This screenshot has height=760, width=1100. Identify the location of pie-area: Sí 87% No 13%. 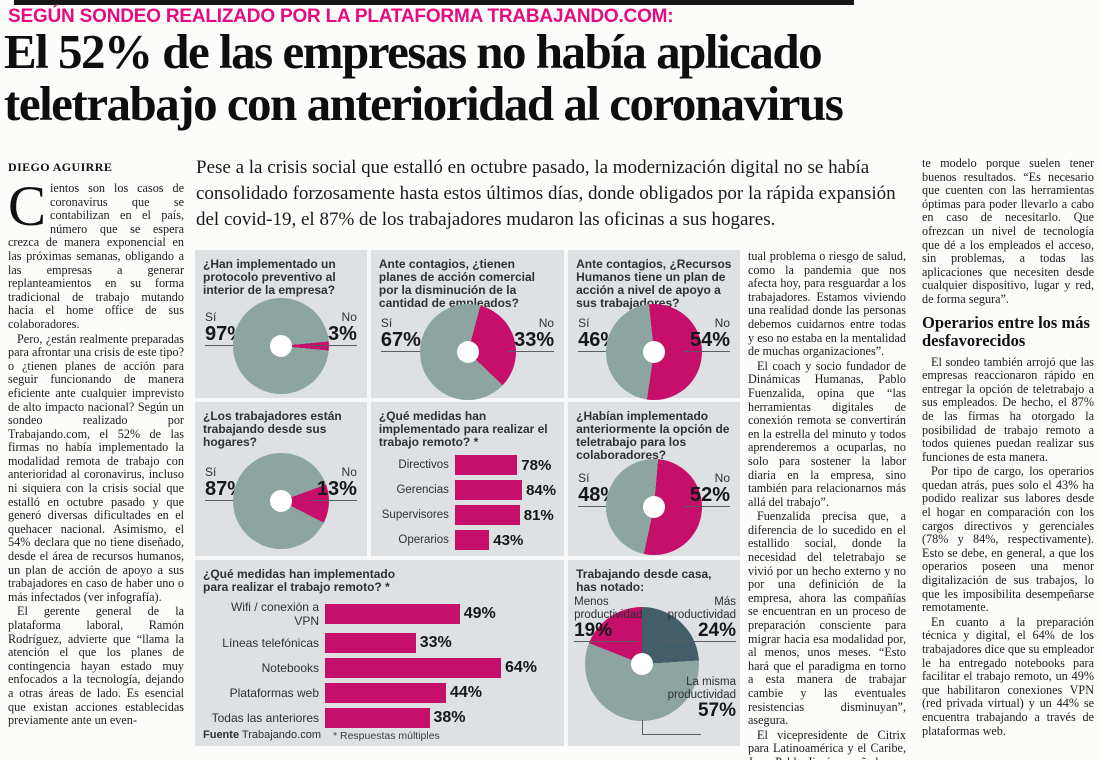
(281, 500).